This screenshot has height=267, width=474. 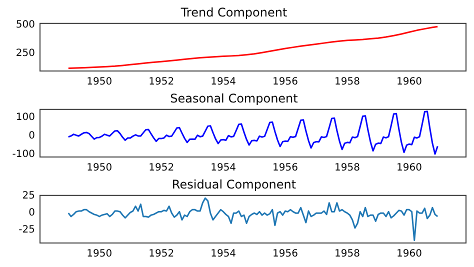 I want to click on chart-title: Residual Component, so click(x=234, y=184).